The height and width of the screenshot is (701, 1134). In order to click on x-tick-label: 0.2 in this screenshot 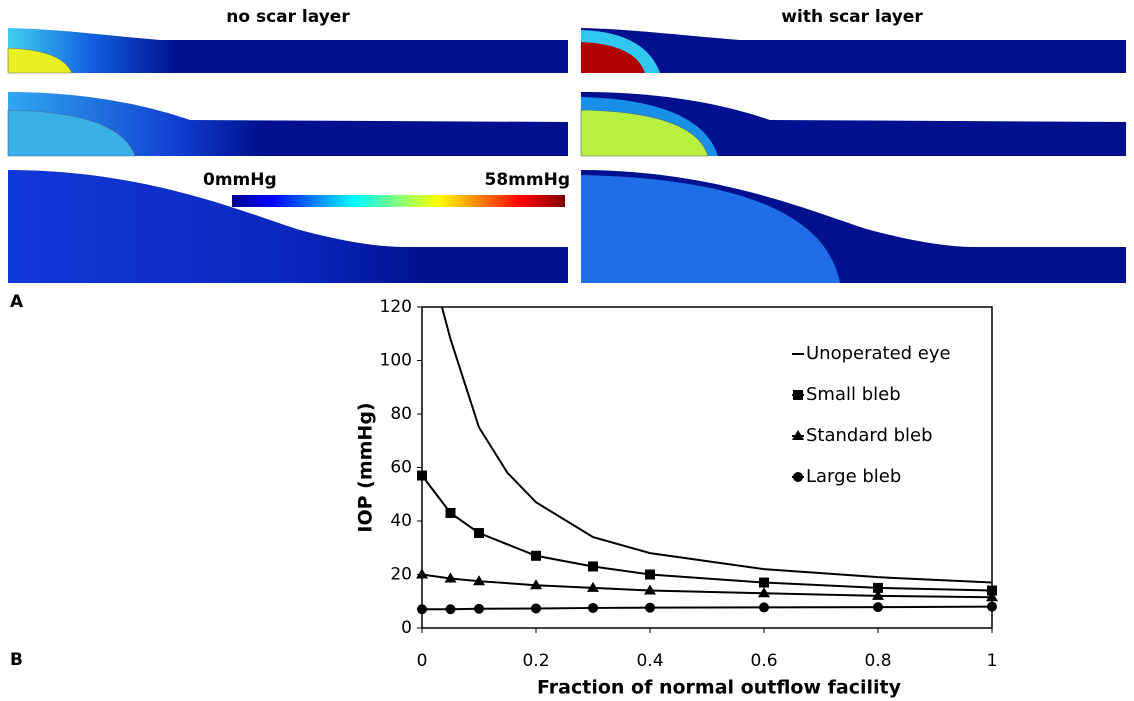, I will do `click(535, 661)`.